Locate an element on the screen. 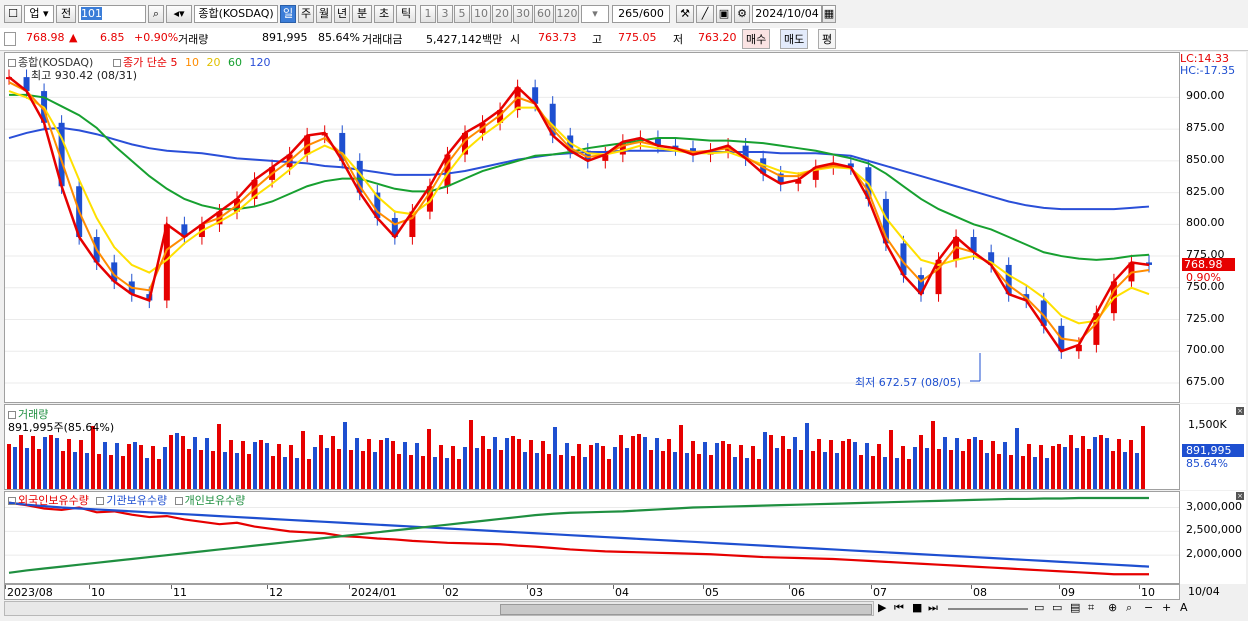  ma5-label: 5 is located at coordinates (174, 62).